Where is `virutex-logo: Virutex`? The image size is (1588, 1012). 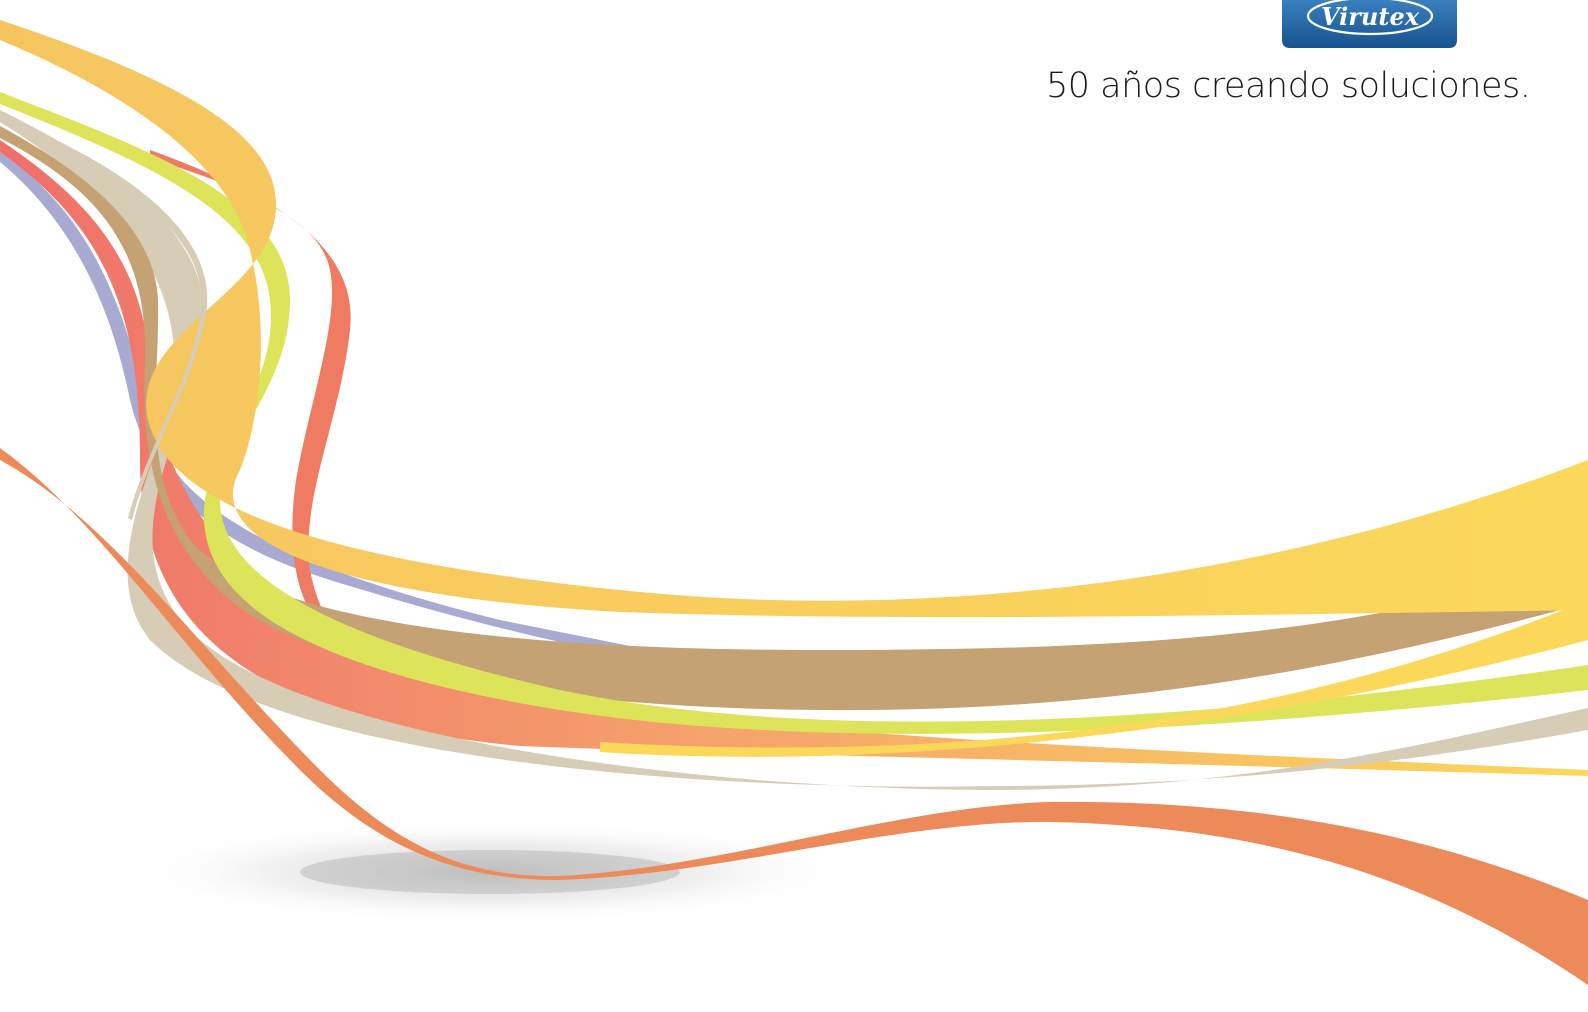
virutex-logo: Virutex is located at coordinates (1369, 24).